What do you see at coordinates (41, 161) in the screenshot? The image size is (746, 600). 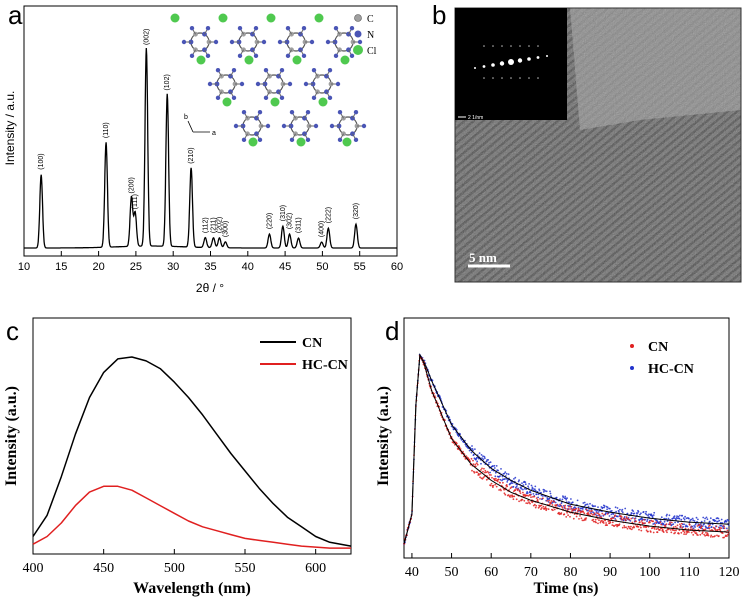 I see `xrd-peak-label: (100)` at bounding box center [41, 161].